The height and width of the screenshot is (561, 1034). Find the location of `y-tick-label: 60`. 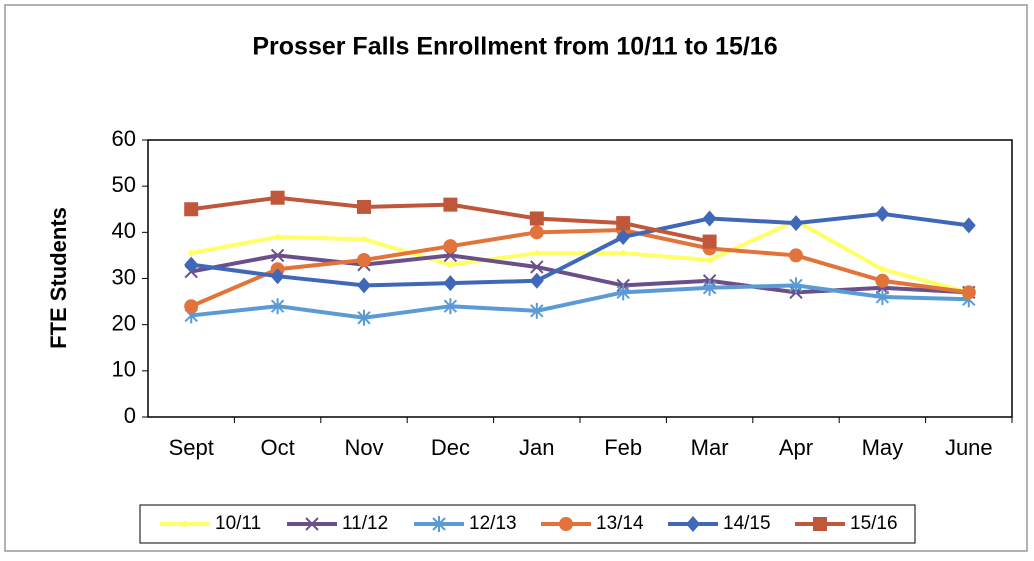

y-tick-label: 60 is located at coordinates (124, 138).